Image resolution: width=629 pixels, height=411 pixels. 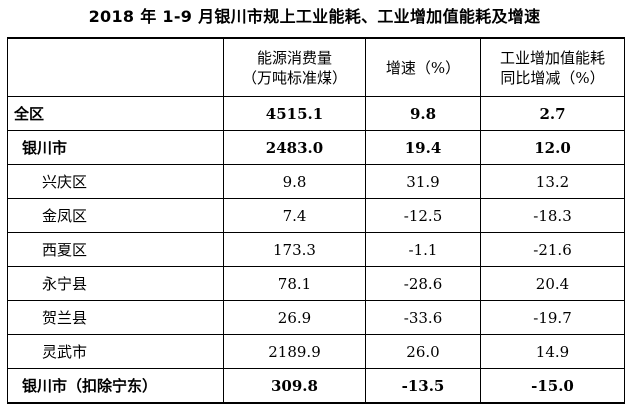 I want to click on cell-growth-rate: -13.5, so click(x=423, y=386).